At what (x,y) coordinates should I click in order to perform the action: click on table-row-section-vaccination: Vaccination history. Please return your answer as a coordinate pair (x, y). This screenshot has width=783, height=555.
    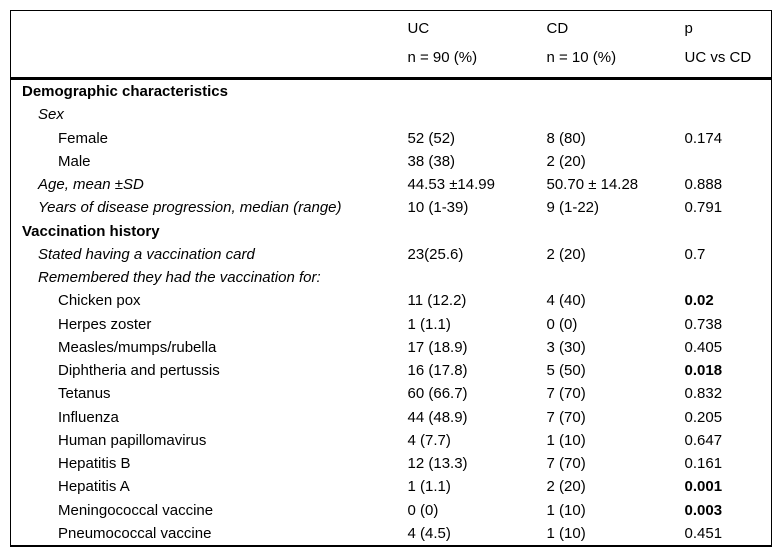
    Looking at the image, I should click on (391, 231).